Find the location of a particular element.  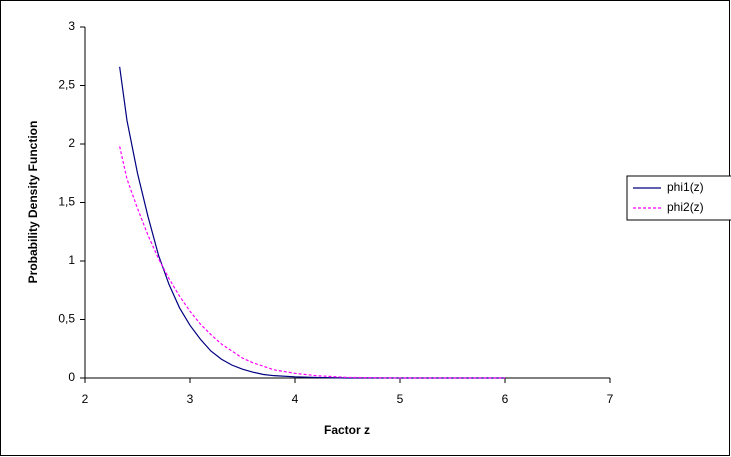

legend-box is located at coordinates (678, 198).